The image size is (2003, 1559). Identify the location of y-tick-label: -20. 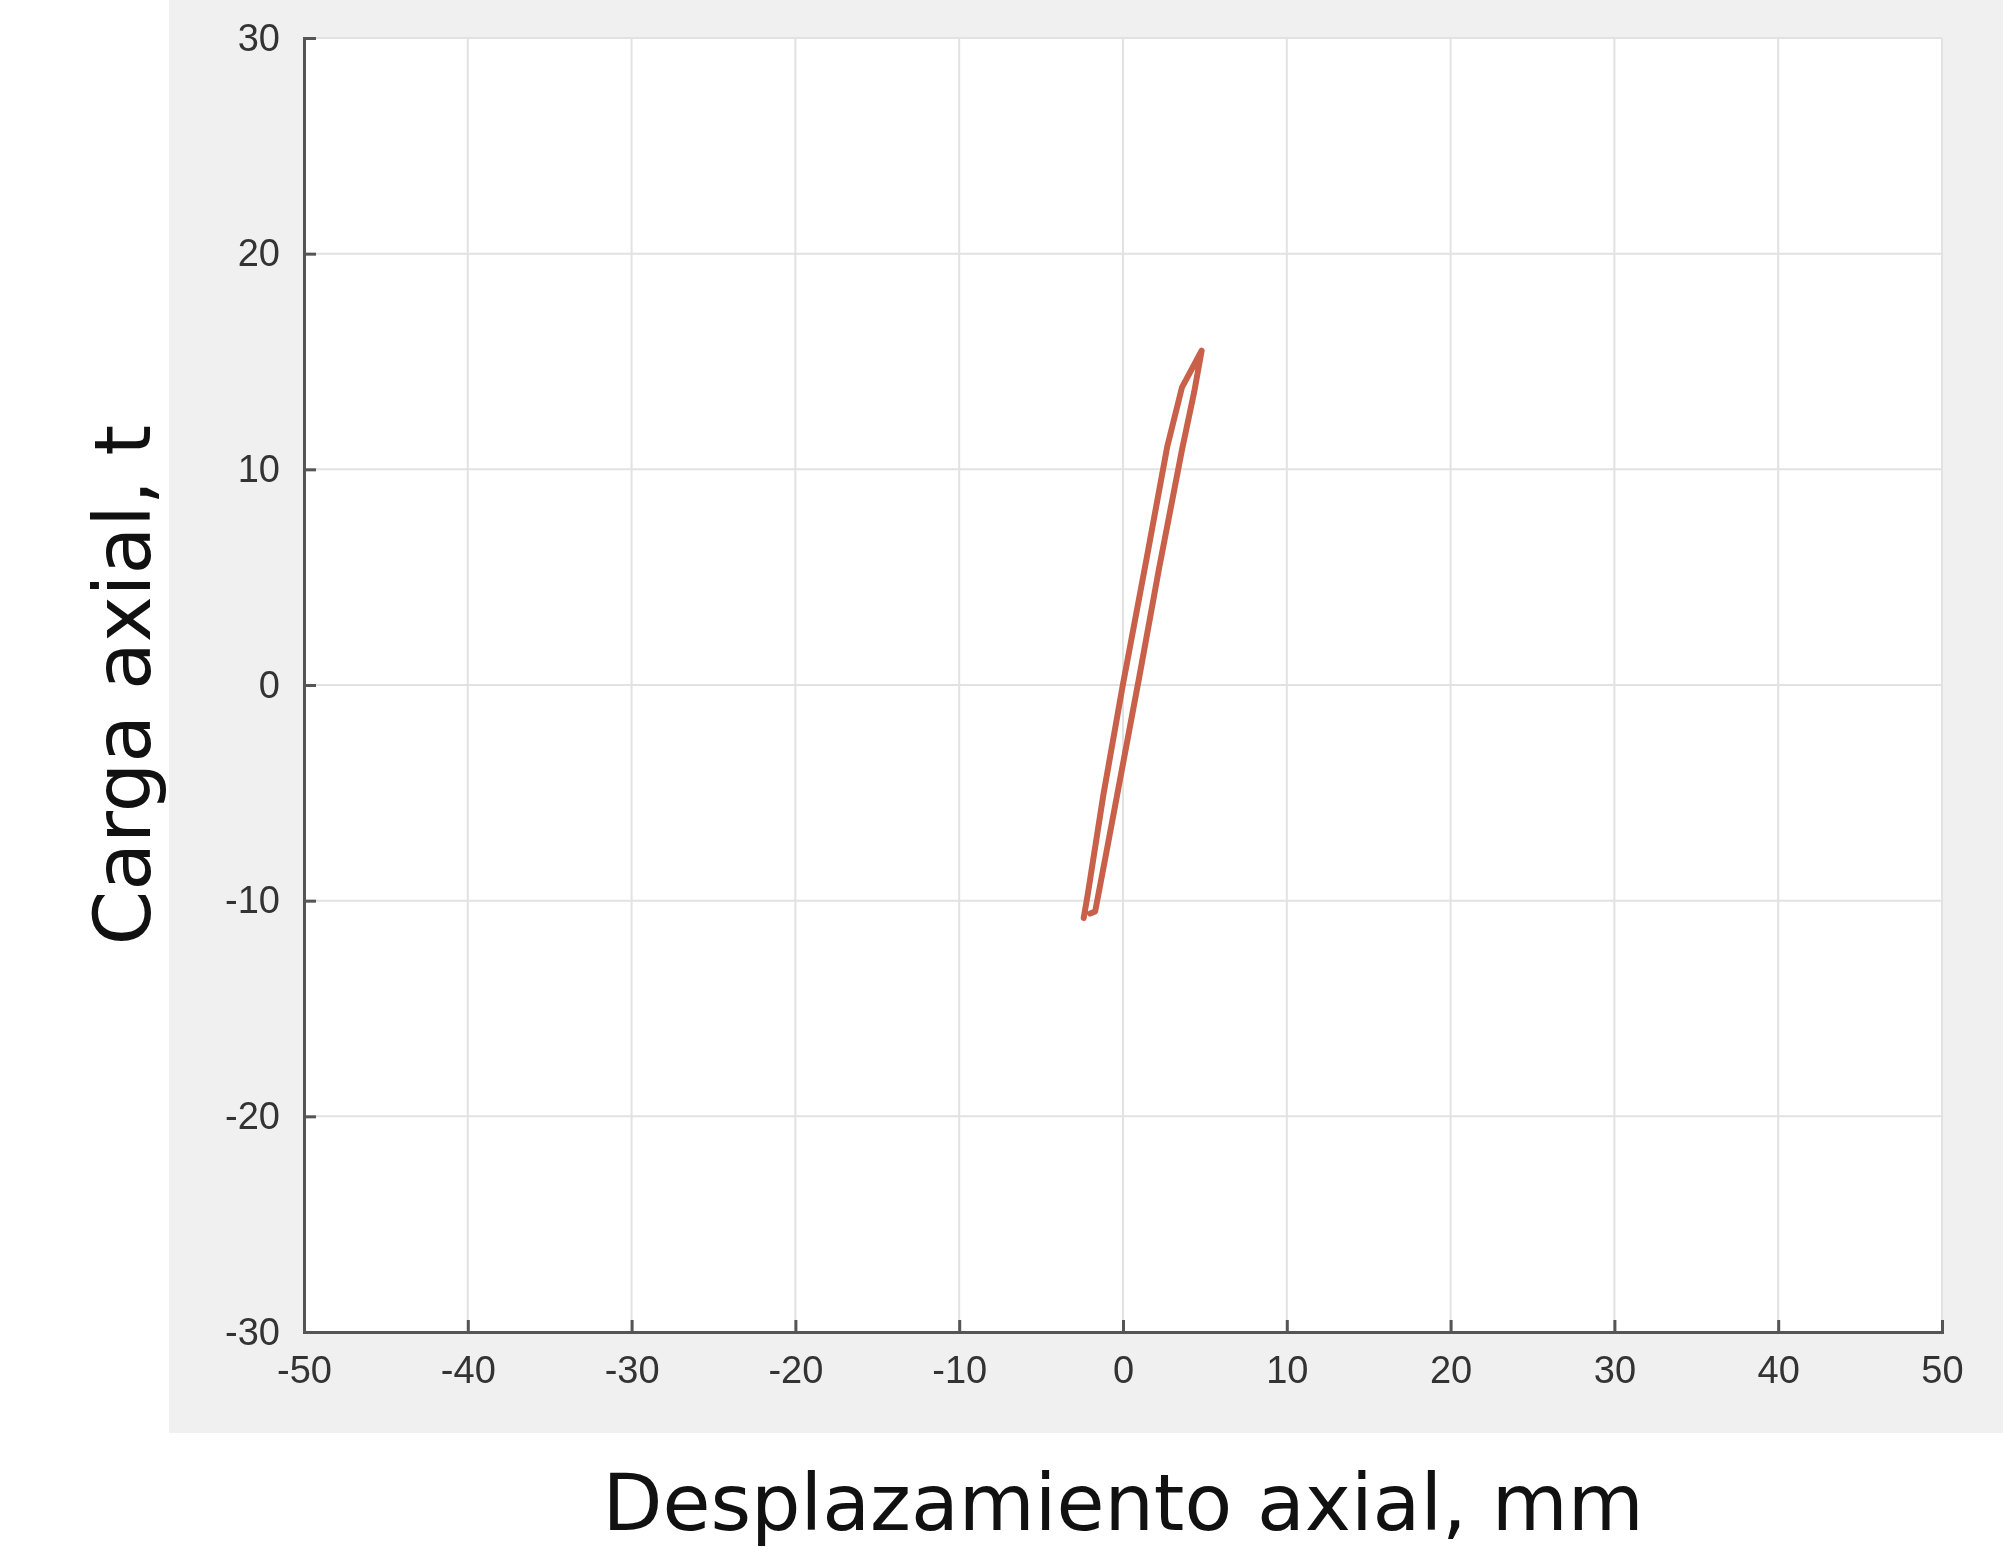
(252, 1115).